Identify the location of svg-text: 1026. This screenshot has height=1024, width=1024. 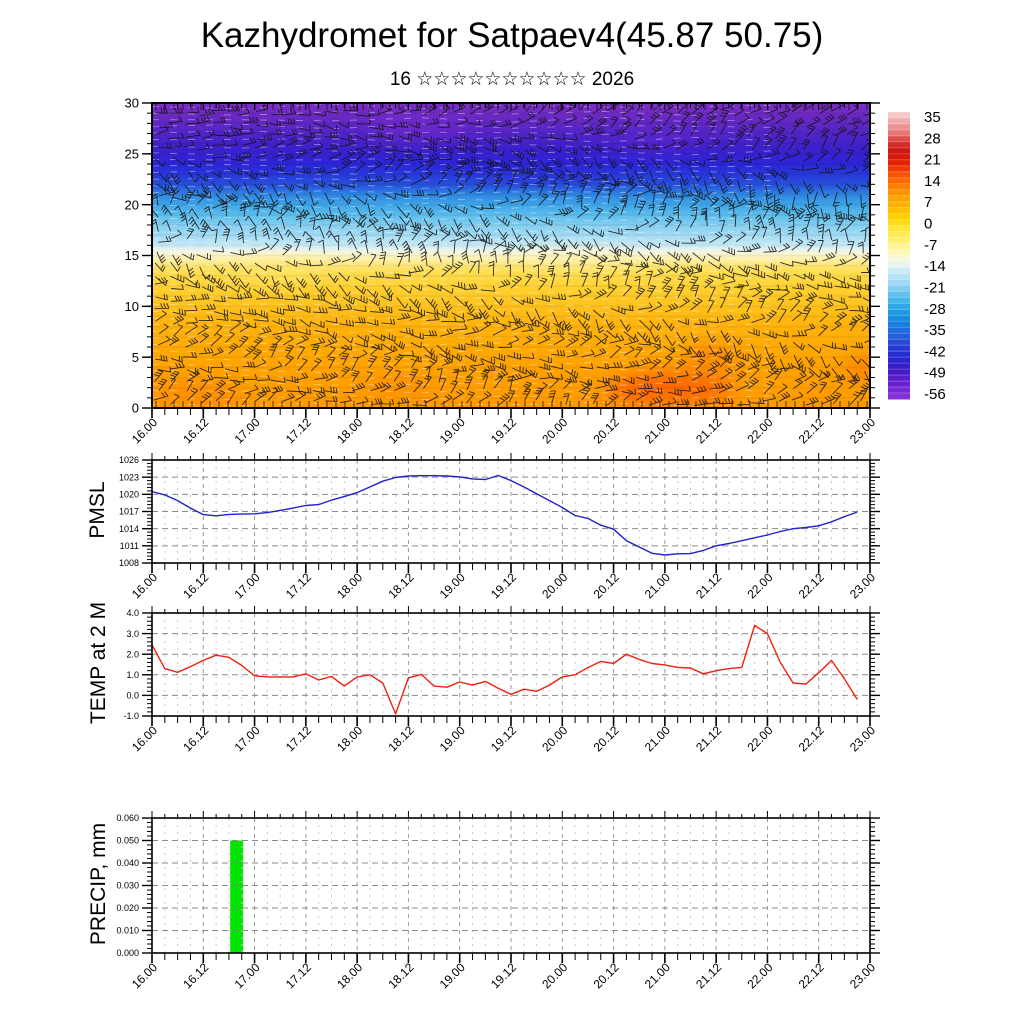
(129, 460).